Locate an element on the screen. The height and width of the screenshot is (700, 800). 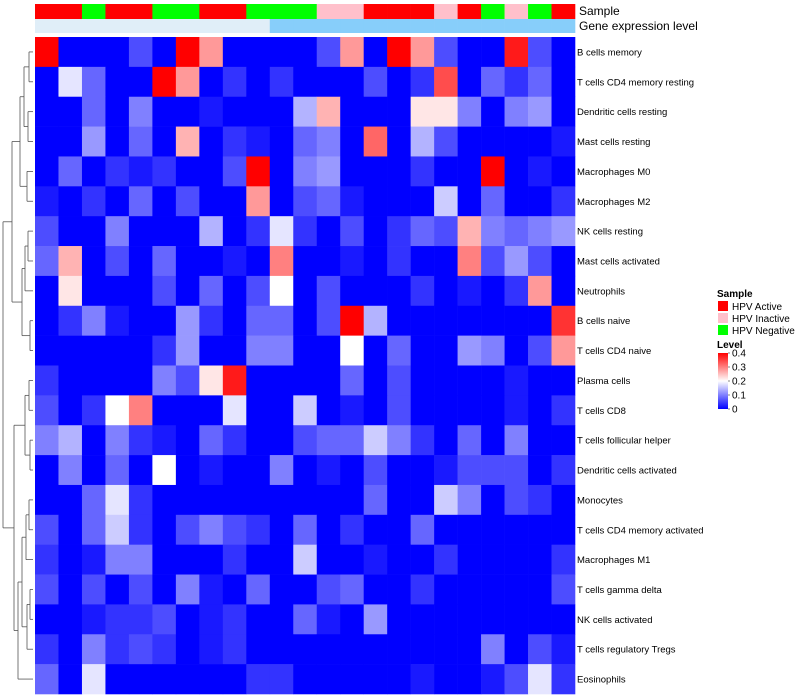
row-label: Mast cells activated is located at coordinates (618, 261).